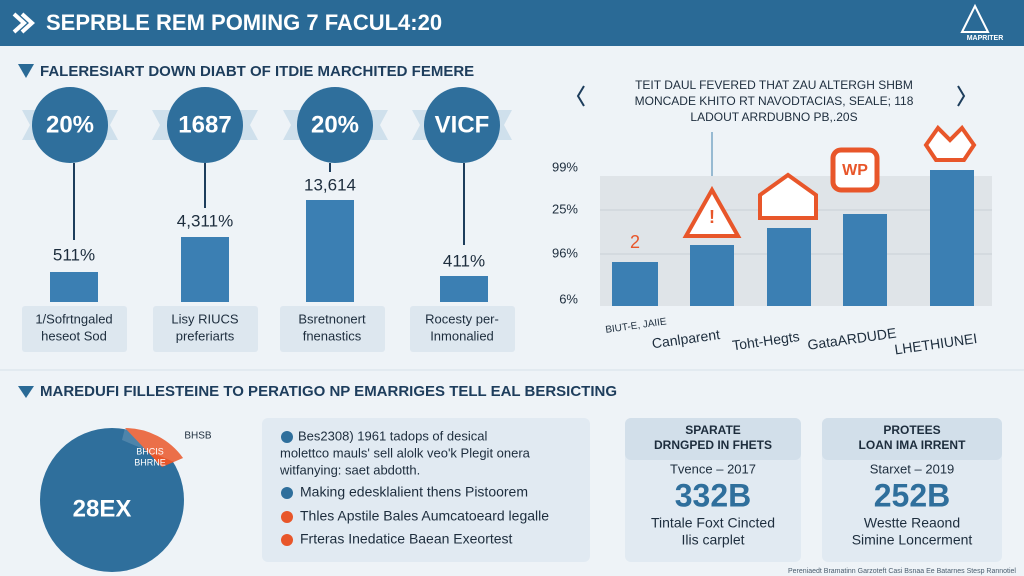 This screenshot has height=576, width=1024. Describe the element at coordinates (912, 523) in the screenshot. I see `card-foot: Westte Reaond` at that location.